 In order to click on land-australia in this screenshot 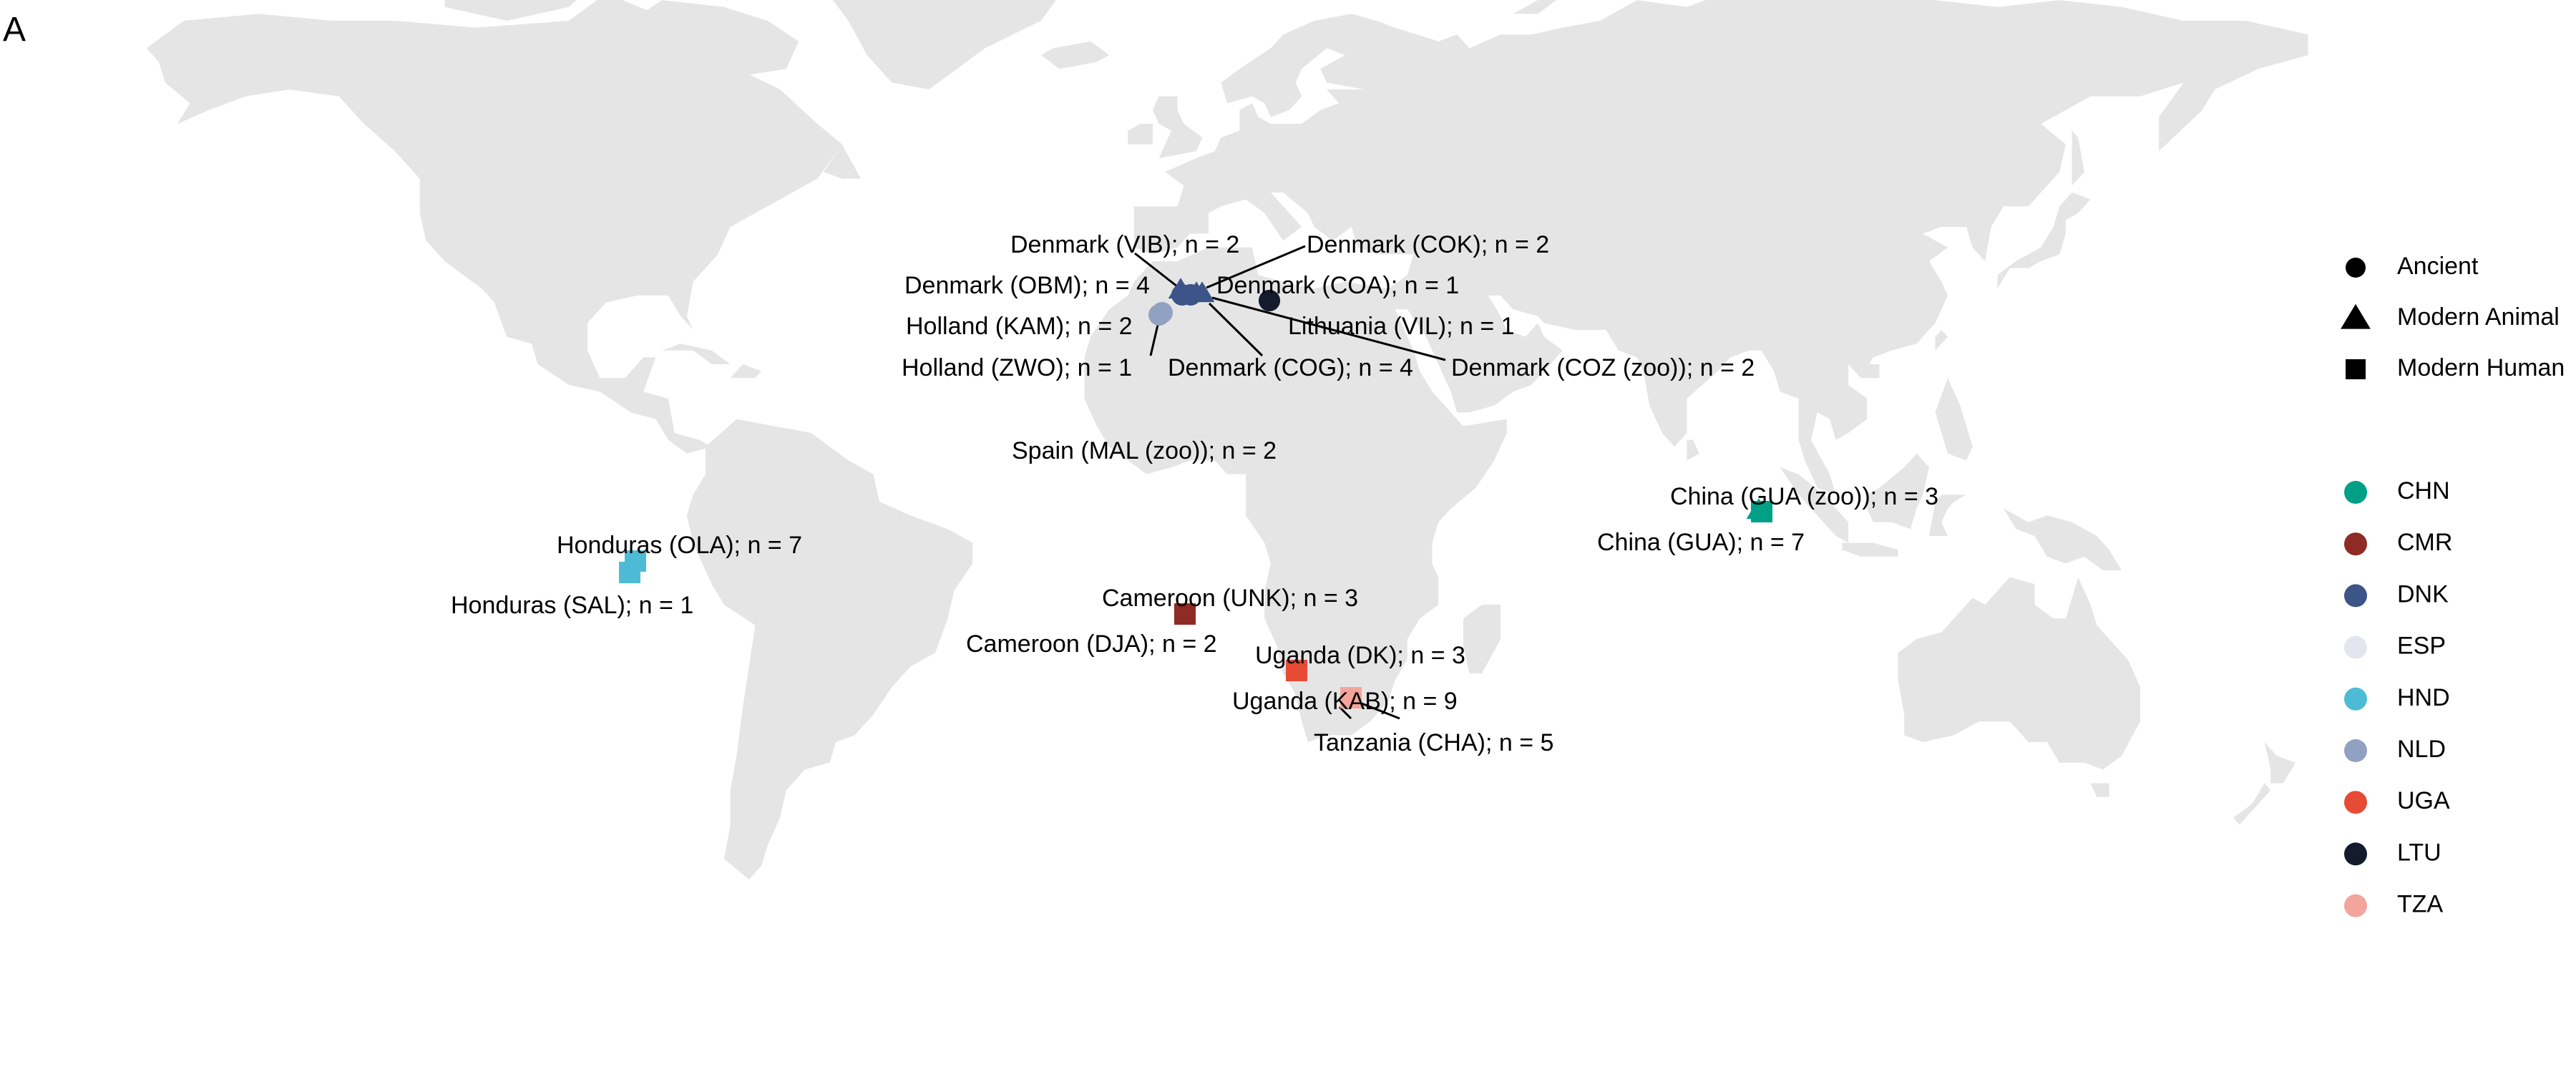, I will do `click(2019, 673)`.